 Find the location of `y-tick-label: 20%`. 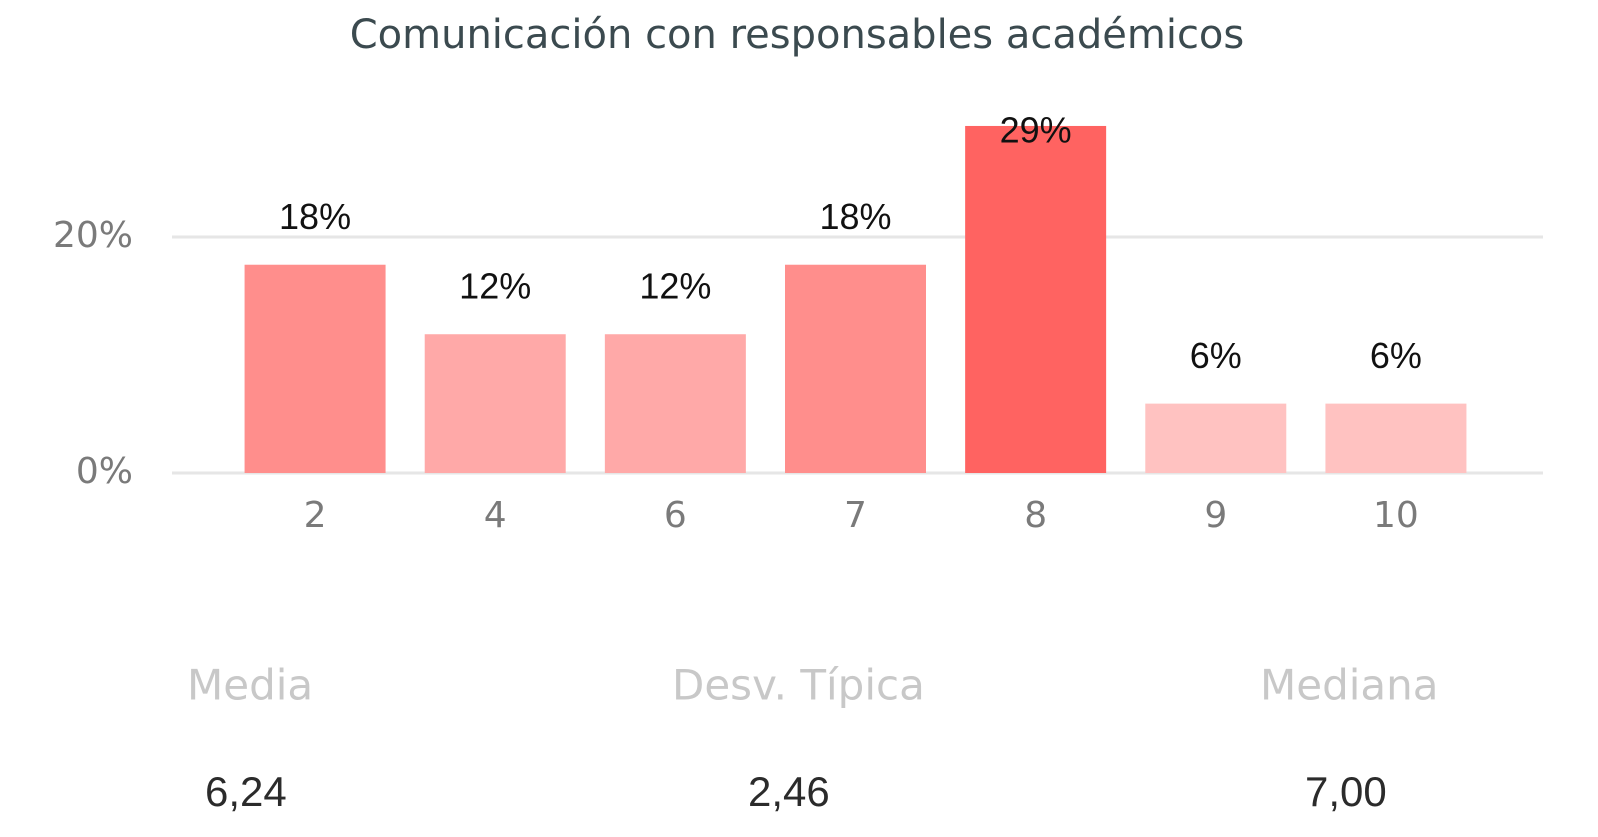

y-tick-label: 20% is located at coordinates (93, 235).